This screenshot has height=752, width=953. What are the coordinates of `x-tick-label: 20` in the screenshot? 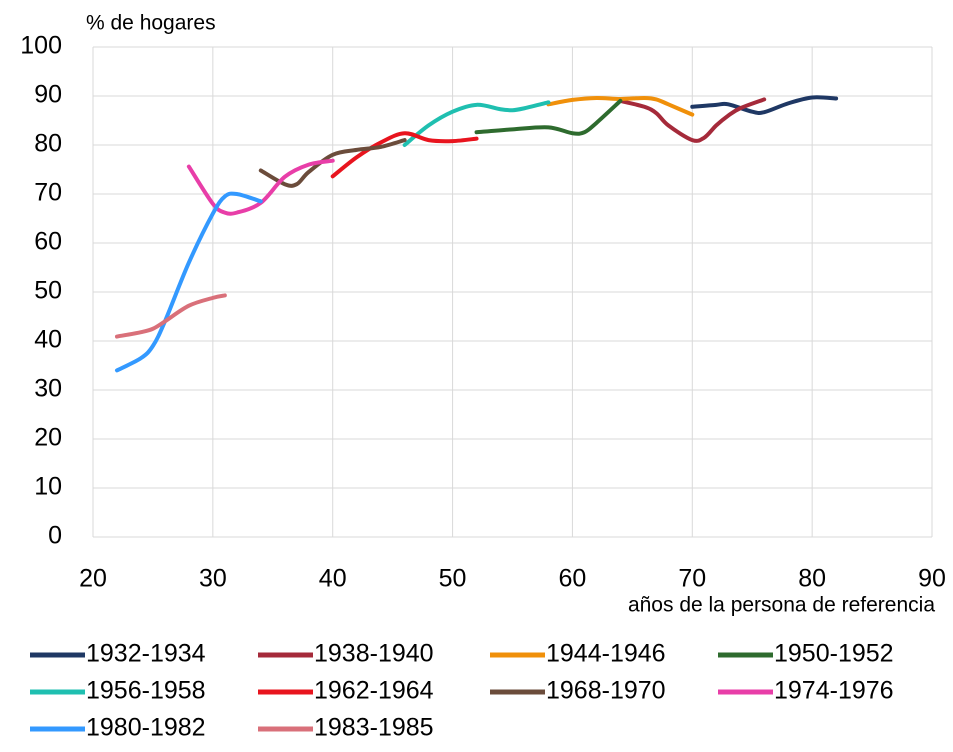 It's located at (93, 579).